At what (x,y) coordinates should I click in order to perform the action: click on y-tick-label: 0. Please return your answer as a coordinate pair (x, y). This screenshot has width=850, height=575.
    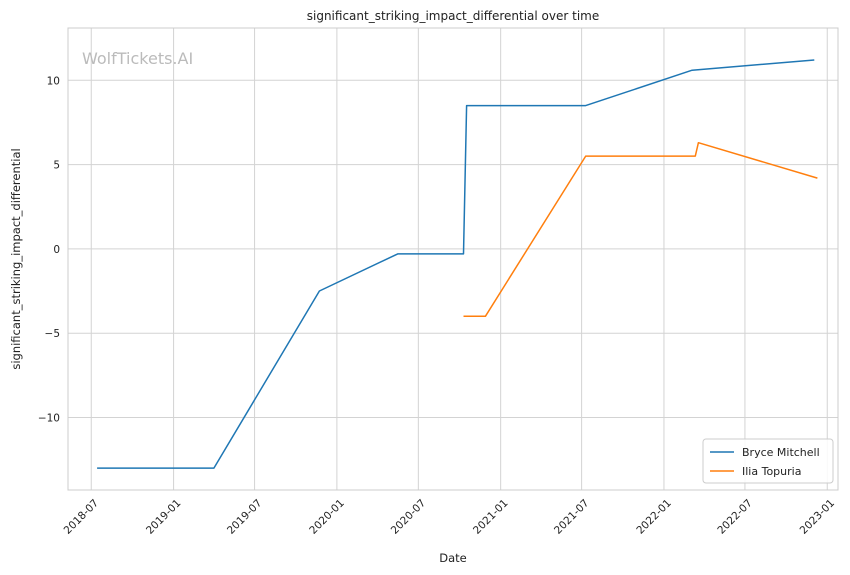
    Looking at the image, I should click on (56, 250).